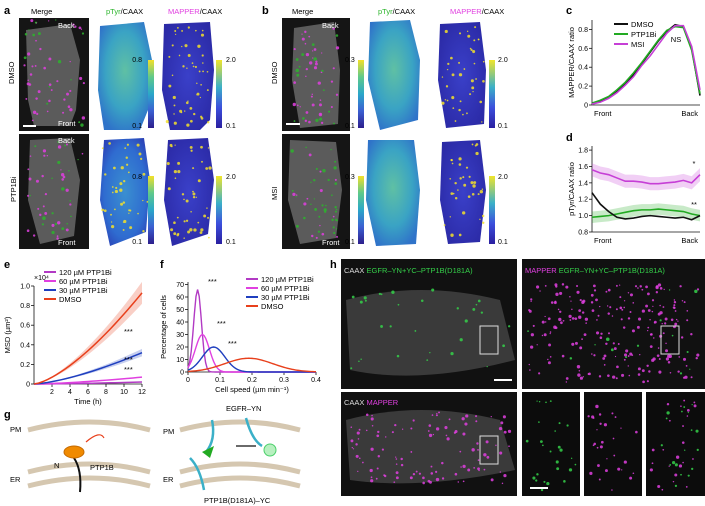  I want to click on label-ptp1b: PTP1B, so click(102, 467).